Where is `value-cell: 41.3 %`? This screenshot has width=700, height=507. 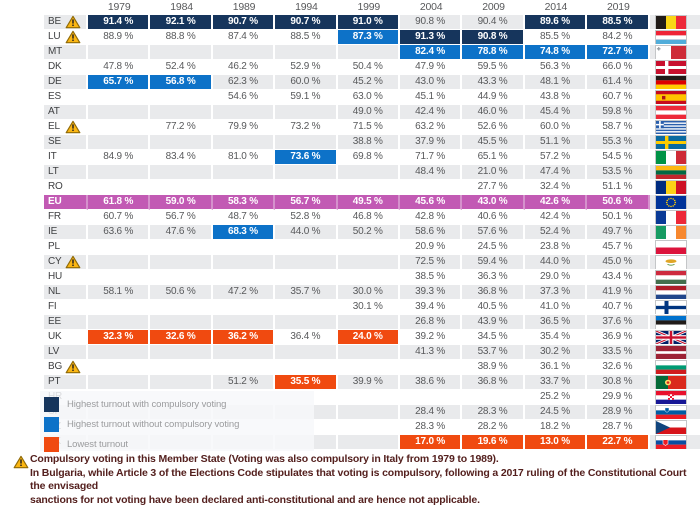
value-cell: 41.3 % is located at coordinates (431, 352).